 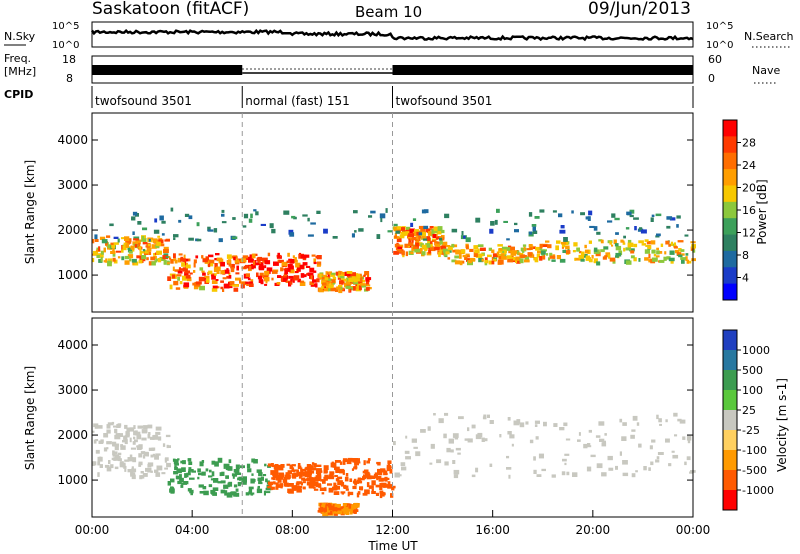 What do you see at coordinates (317, 315) in the screenshot?
I see `mode-boundaries` at bounding box center [317, 315].